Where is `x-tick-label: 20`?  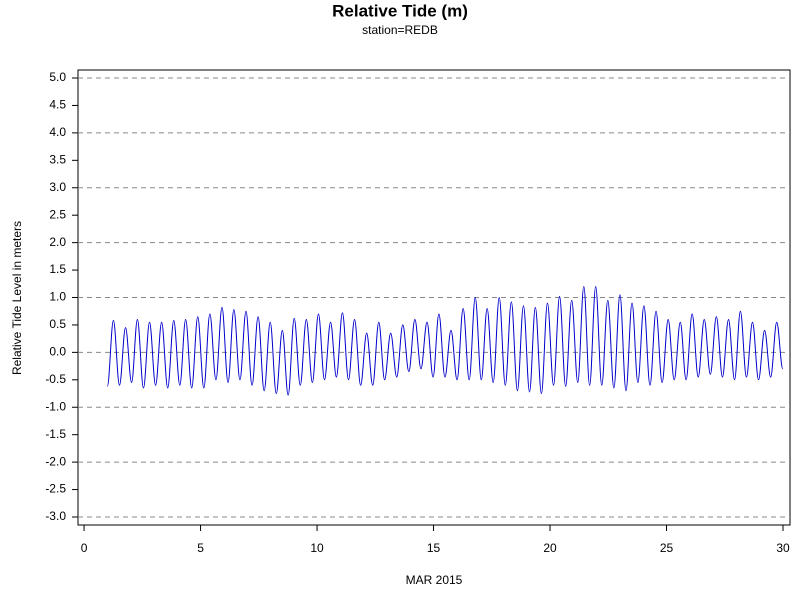 x-tick-label: 20 is located at coordinates (550, 548).